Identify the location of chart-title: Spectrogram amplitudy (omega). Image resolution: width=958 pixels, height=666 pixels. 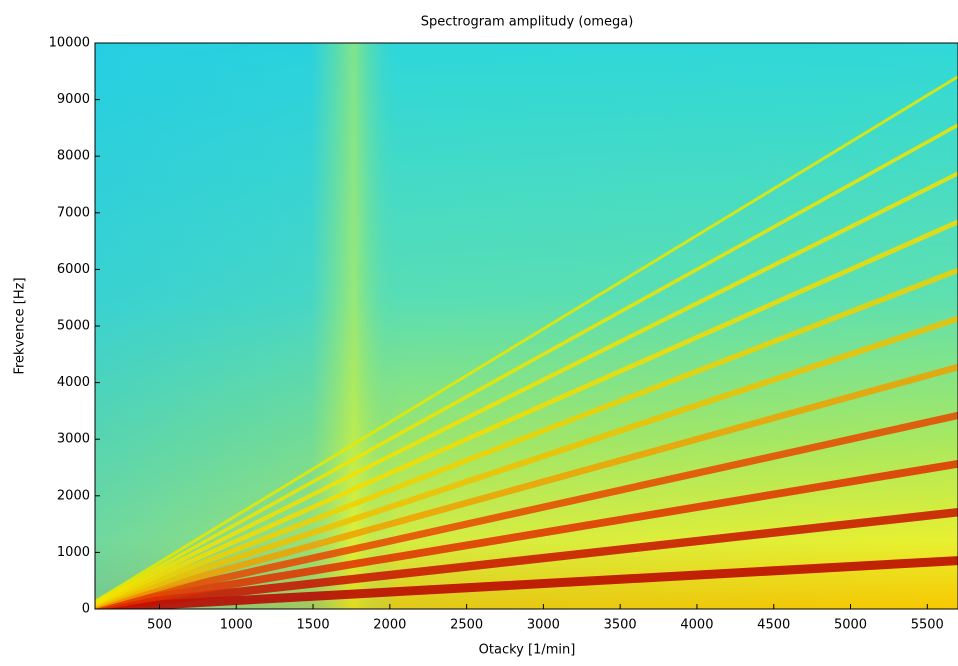
(527, 22).